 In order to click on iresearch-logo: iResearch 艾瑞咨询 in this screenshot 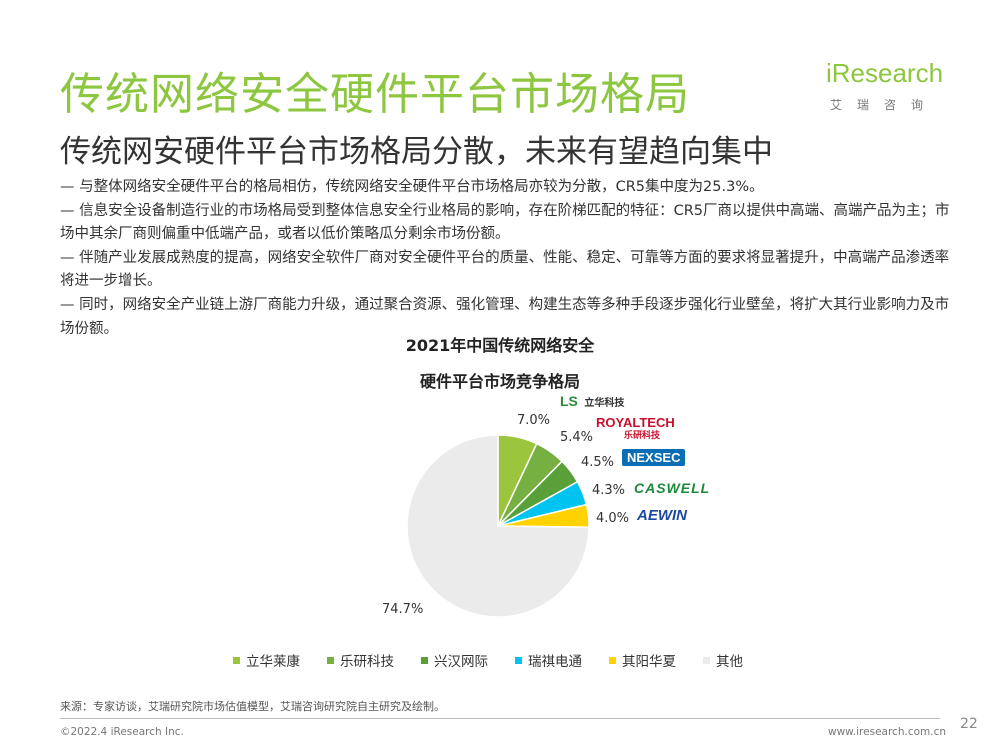, I will do `click(891, 85)`.